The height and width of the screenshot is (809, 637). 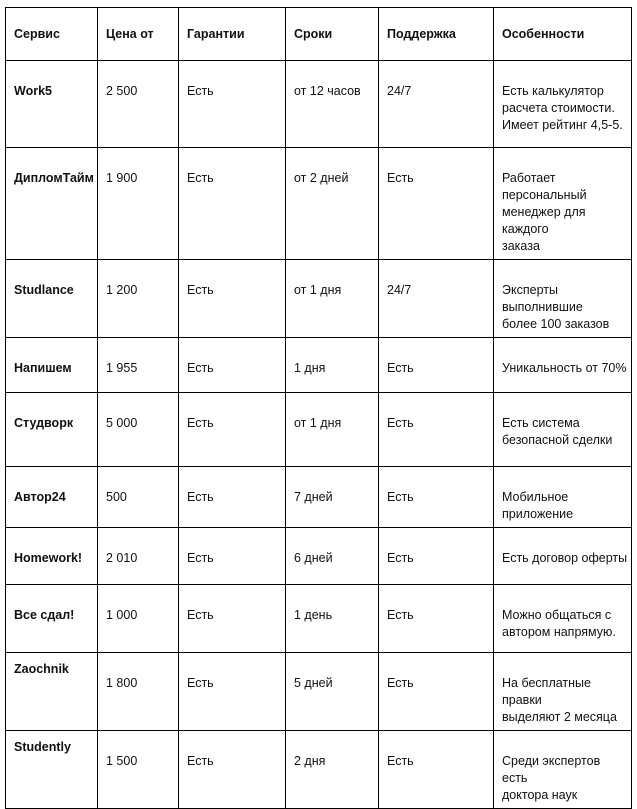 I want to click on column-header-price: Цена от, so click(x=138, y=34).